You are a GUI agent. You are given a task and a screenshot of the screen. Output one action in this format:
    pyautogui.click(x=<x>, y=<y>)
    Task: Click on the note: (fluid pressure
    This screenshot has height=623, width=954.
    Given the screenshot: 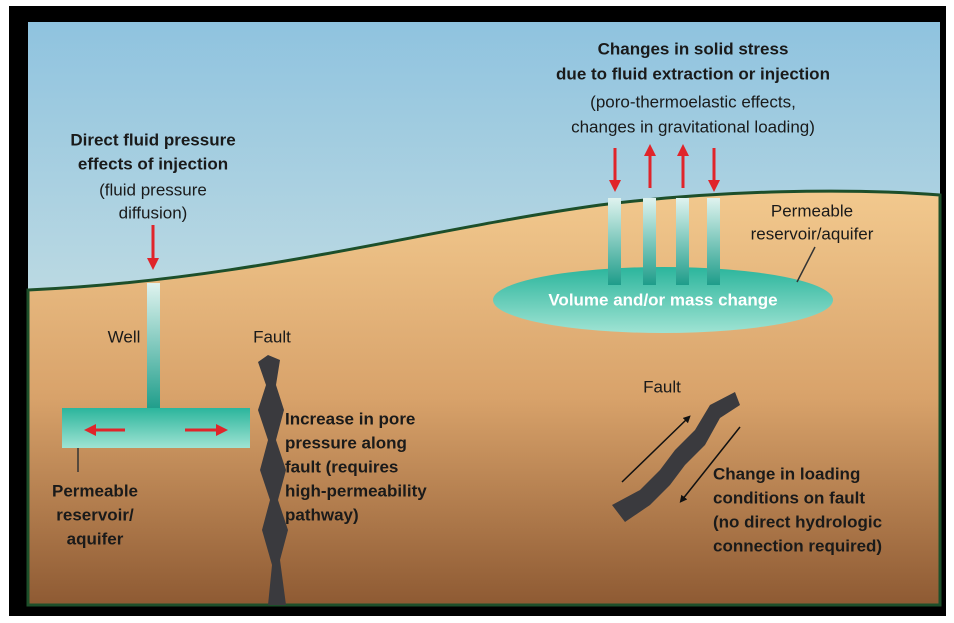 What is the action you would take?
    pyautogui.click(x=153, y=189)
    